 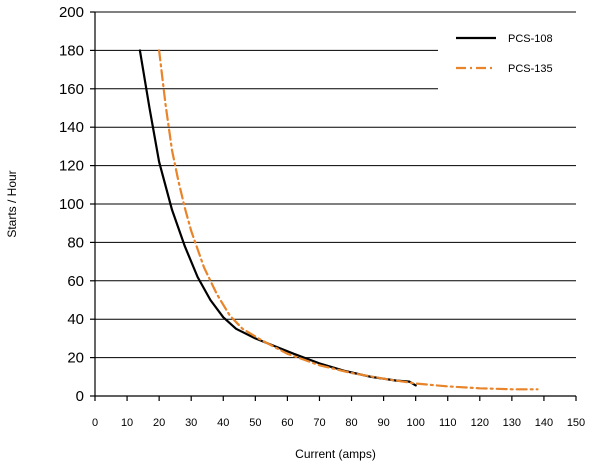 I want to click on y-tick-label-9: 180, so click(x=71, y=50).